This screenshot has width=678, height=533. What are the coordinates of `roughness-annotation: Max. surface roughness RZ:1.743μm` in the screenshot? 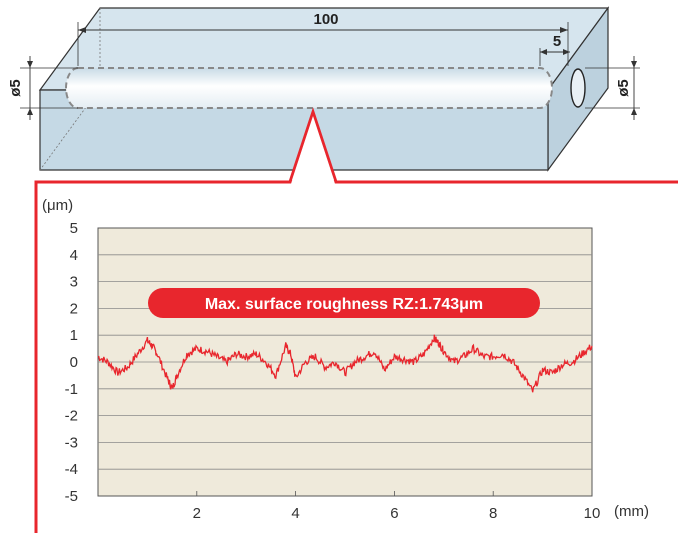 It's located at (344, 303).